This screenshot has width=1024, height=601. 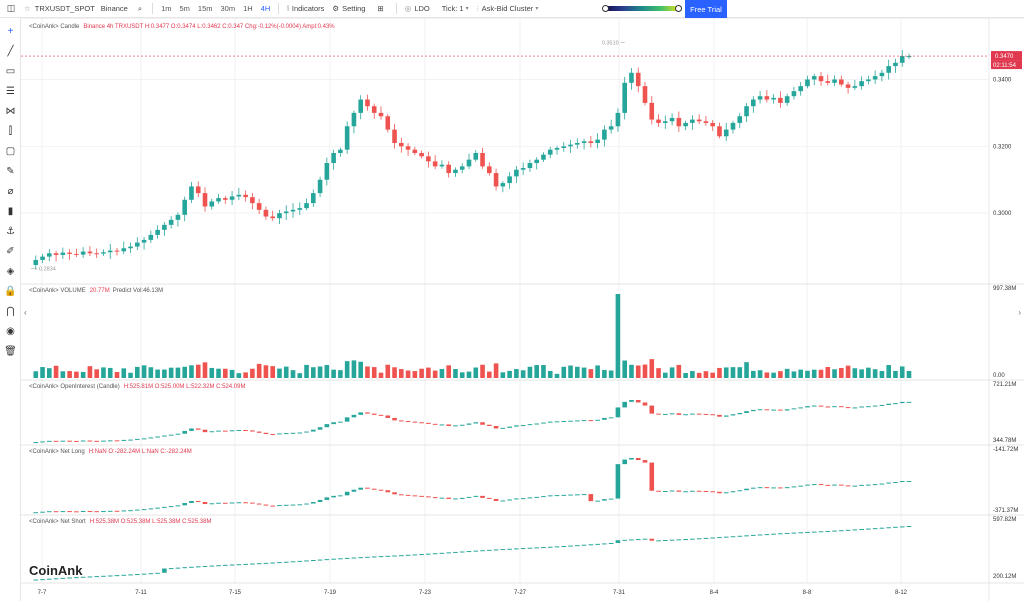 What do you see at coordinates (605, 8) in the screenshot?
I see `slider-handle-left` at bounding box center [605, 8].